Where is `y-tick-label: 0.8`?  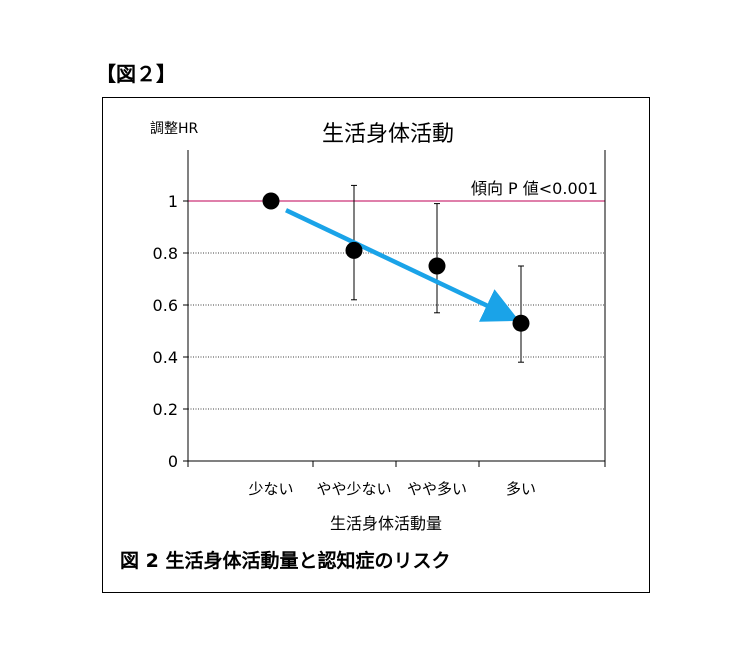 y-tick-label: 0.8 is located at coordinates (165, 253).